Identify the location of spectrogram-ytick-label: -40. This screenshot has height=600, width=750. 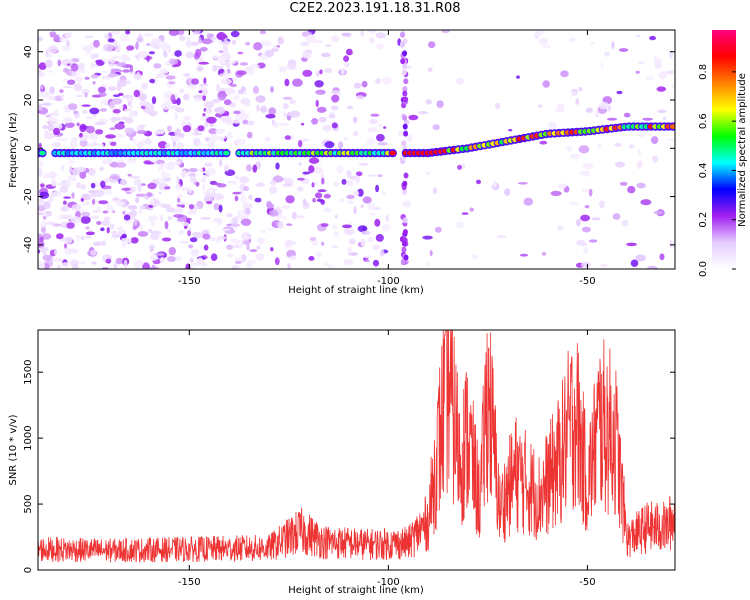
(28, 245).